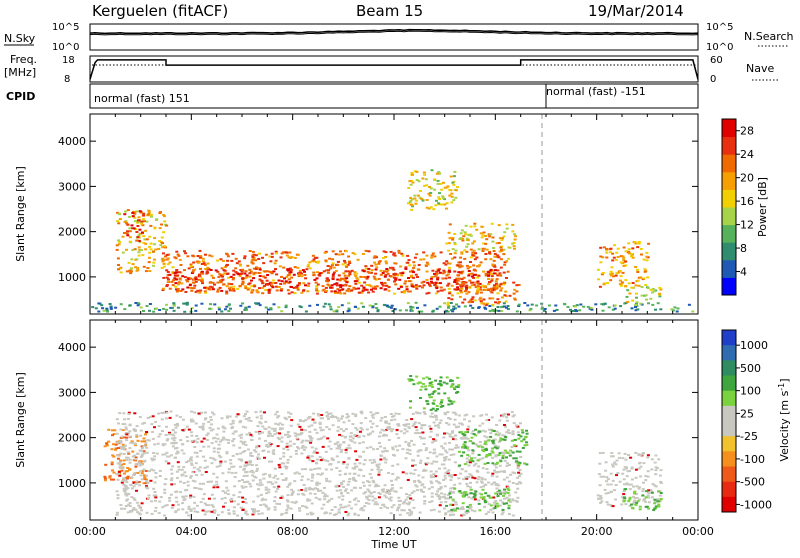 The width and height of the screenshot is (800, 558). What do you see at coordinates (747, 178) in the screenshot?
I see `power-colorbar-tick-label: 20` at bounding box center [747, 178].